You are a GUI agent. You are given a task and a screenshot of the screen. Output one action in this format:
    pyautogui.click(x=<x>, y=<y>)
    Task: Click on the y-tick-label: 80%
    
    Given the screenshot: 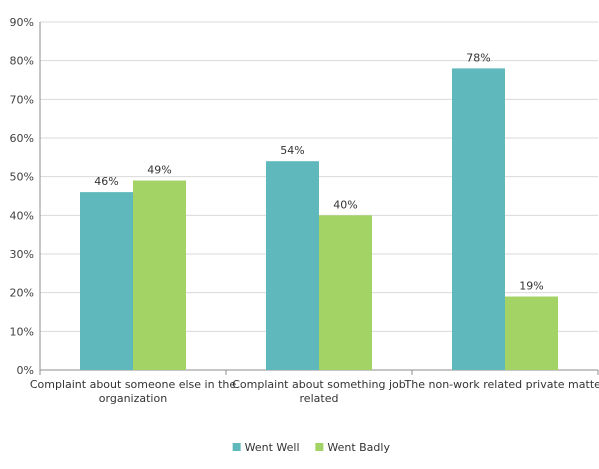 What is the action you would take?
    pyautogui.click(x=22, y=61)
    